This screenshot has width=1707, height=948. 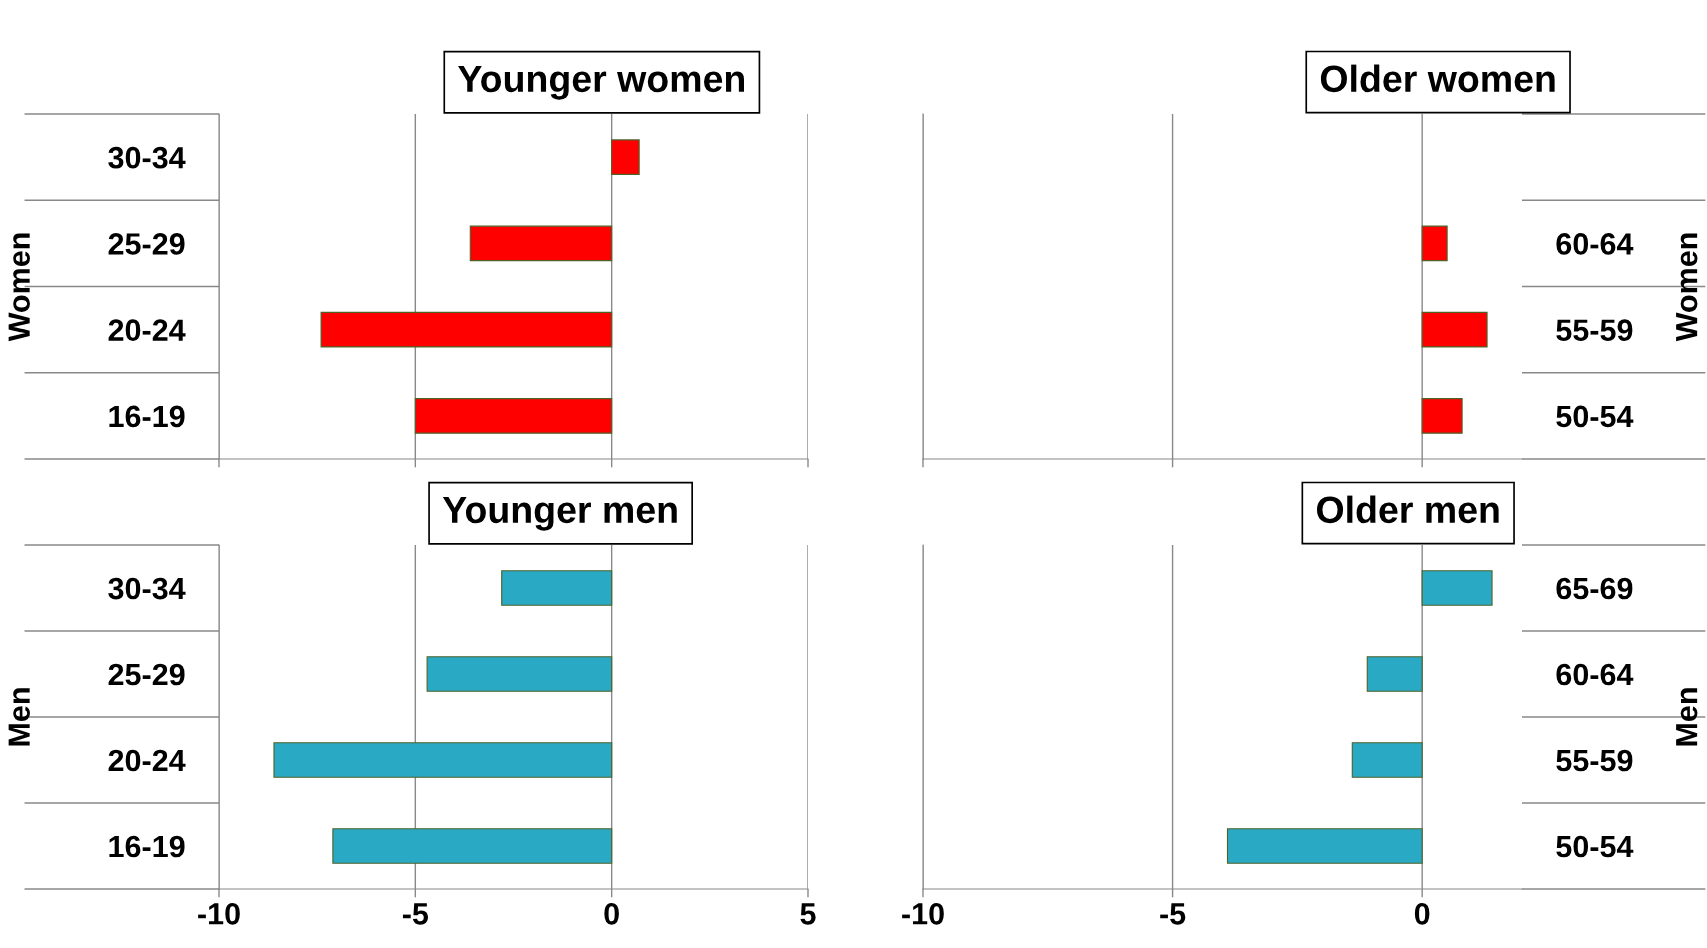 What do you see at coordinates (1437, 78) in the screenshot?
I see `chart-title: Older women` at bounding box center [1437, 78].